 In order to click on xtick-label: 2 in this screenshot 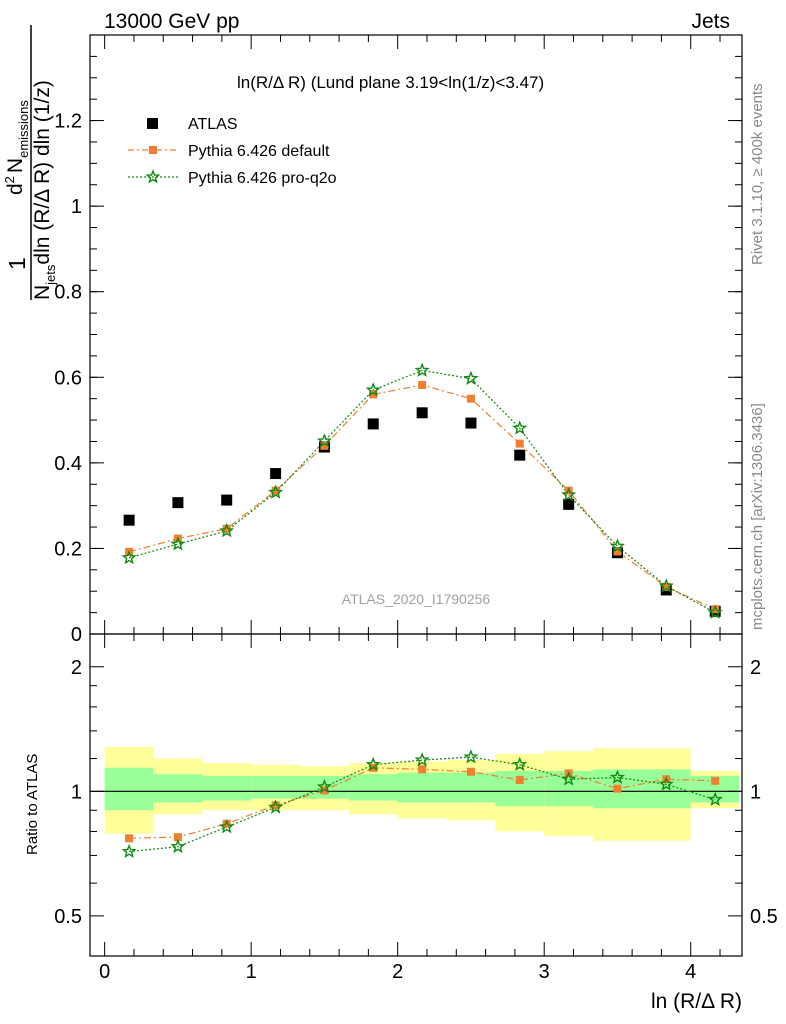, I will do `click(397, 972)`.